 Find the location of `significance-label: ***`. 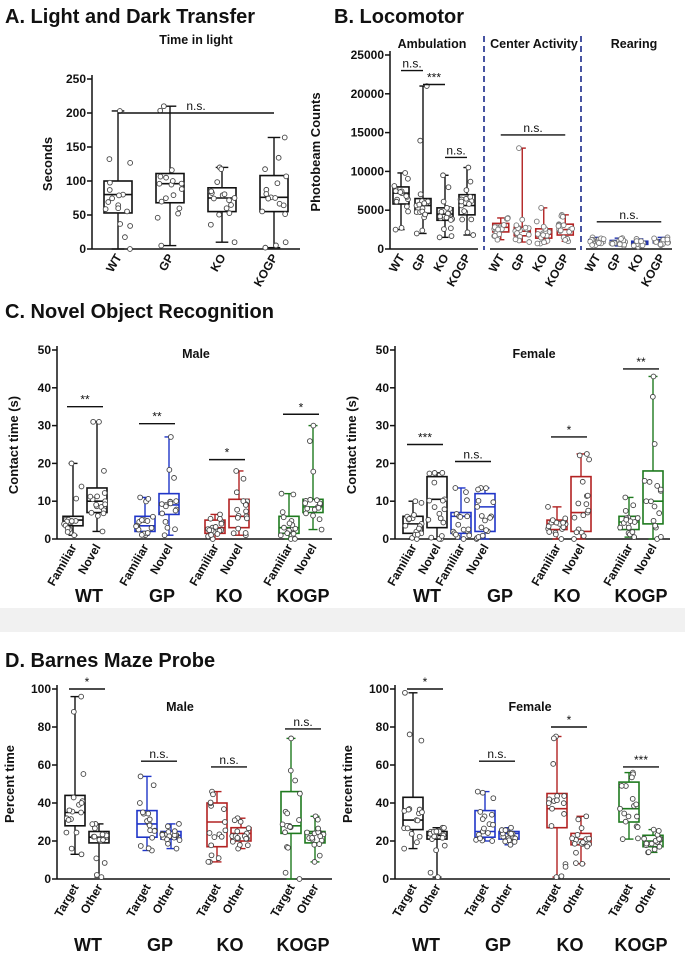

significance-label: *** is located at coordinates (425, 438).